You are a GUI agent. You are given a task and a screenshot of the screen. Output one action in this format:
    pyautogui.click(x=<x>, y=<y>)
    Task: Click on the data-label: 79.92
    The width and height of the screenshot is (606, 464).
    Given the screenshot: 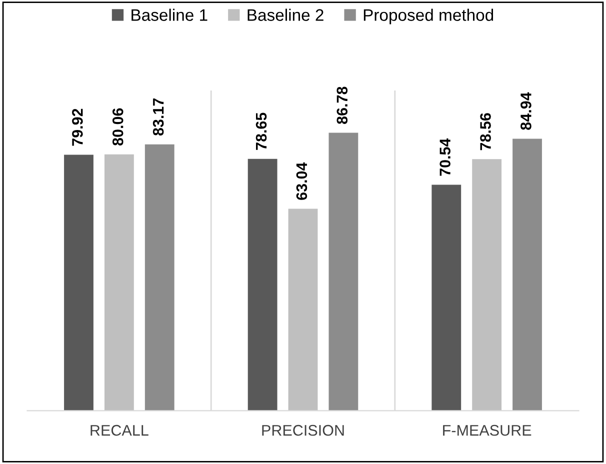 What is the action you would take?
    pyautogui.click(x=77, y=127)
    